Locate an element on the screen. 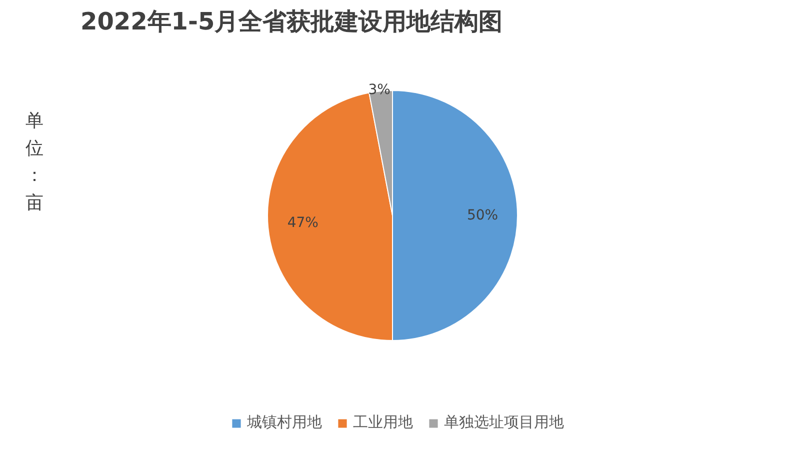 This screenshot has width=794, height=451. text: 单位：亩 is located at coordinates (35, 162).